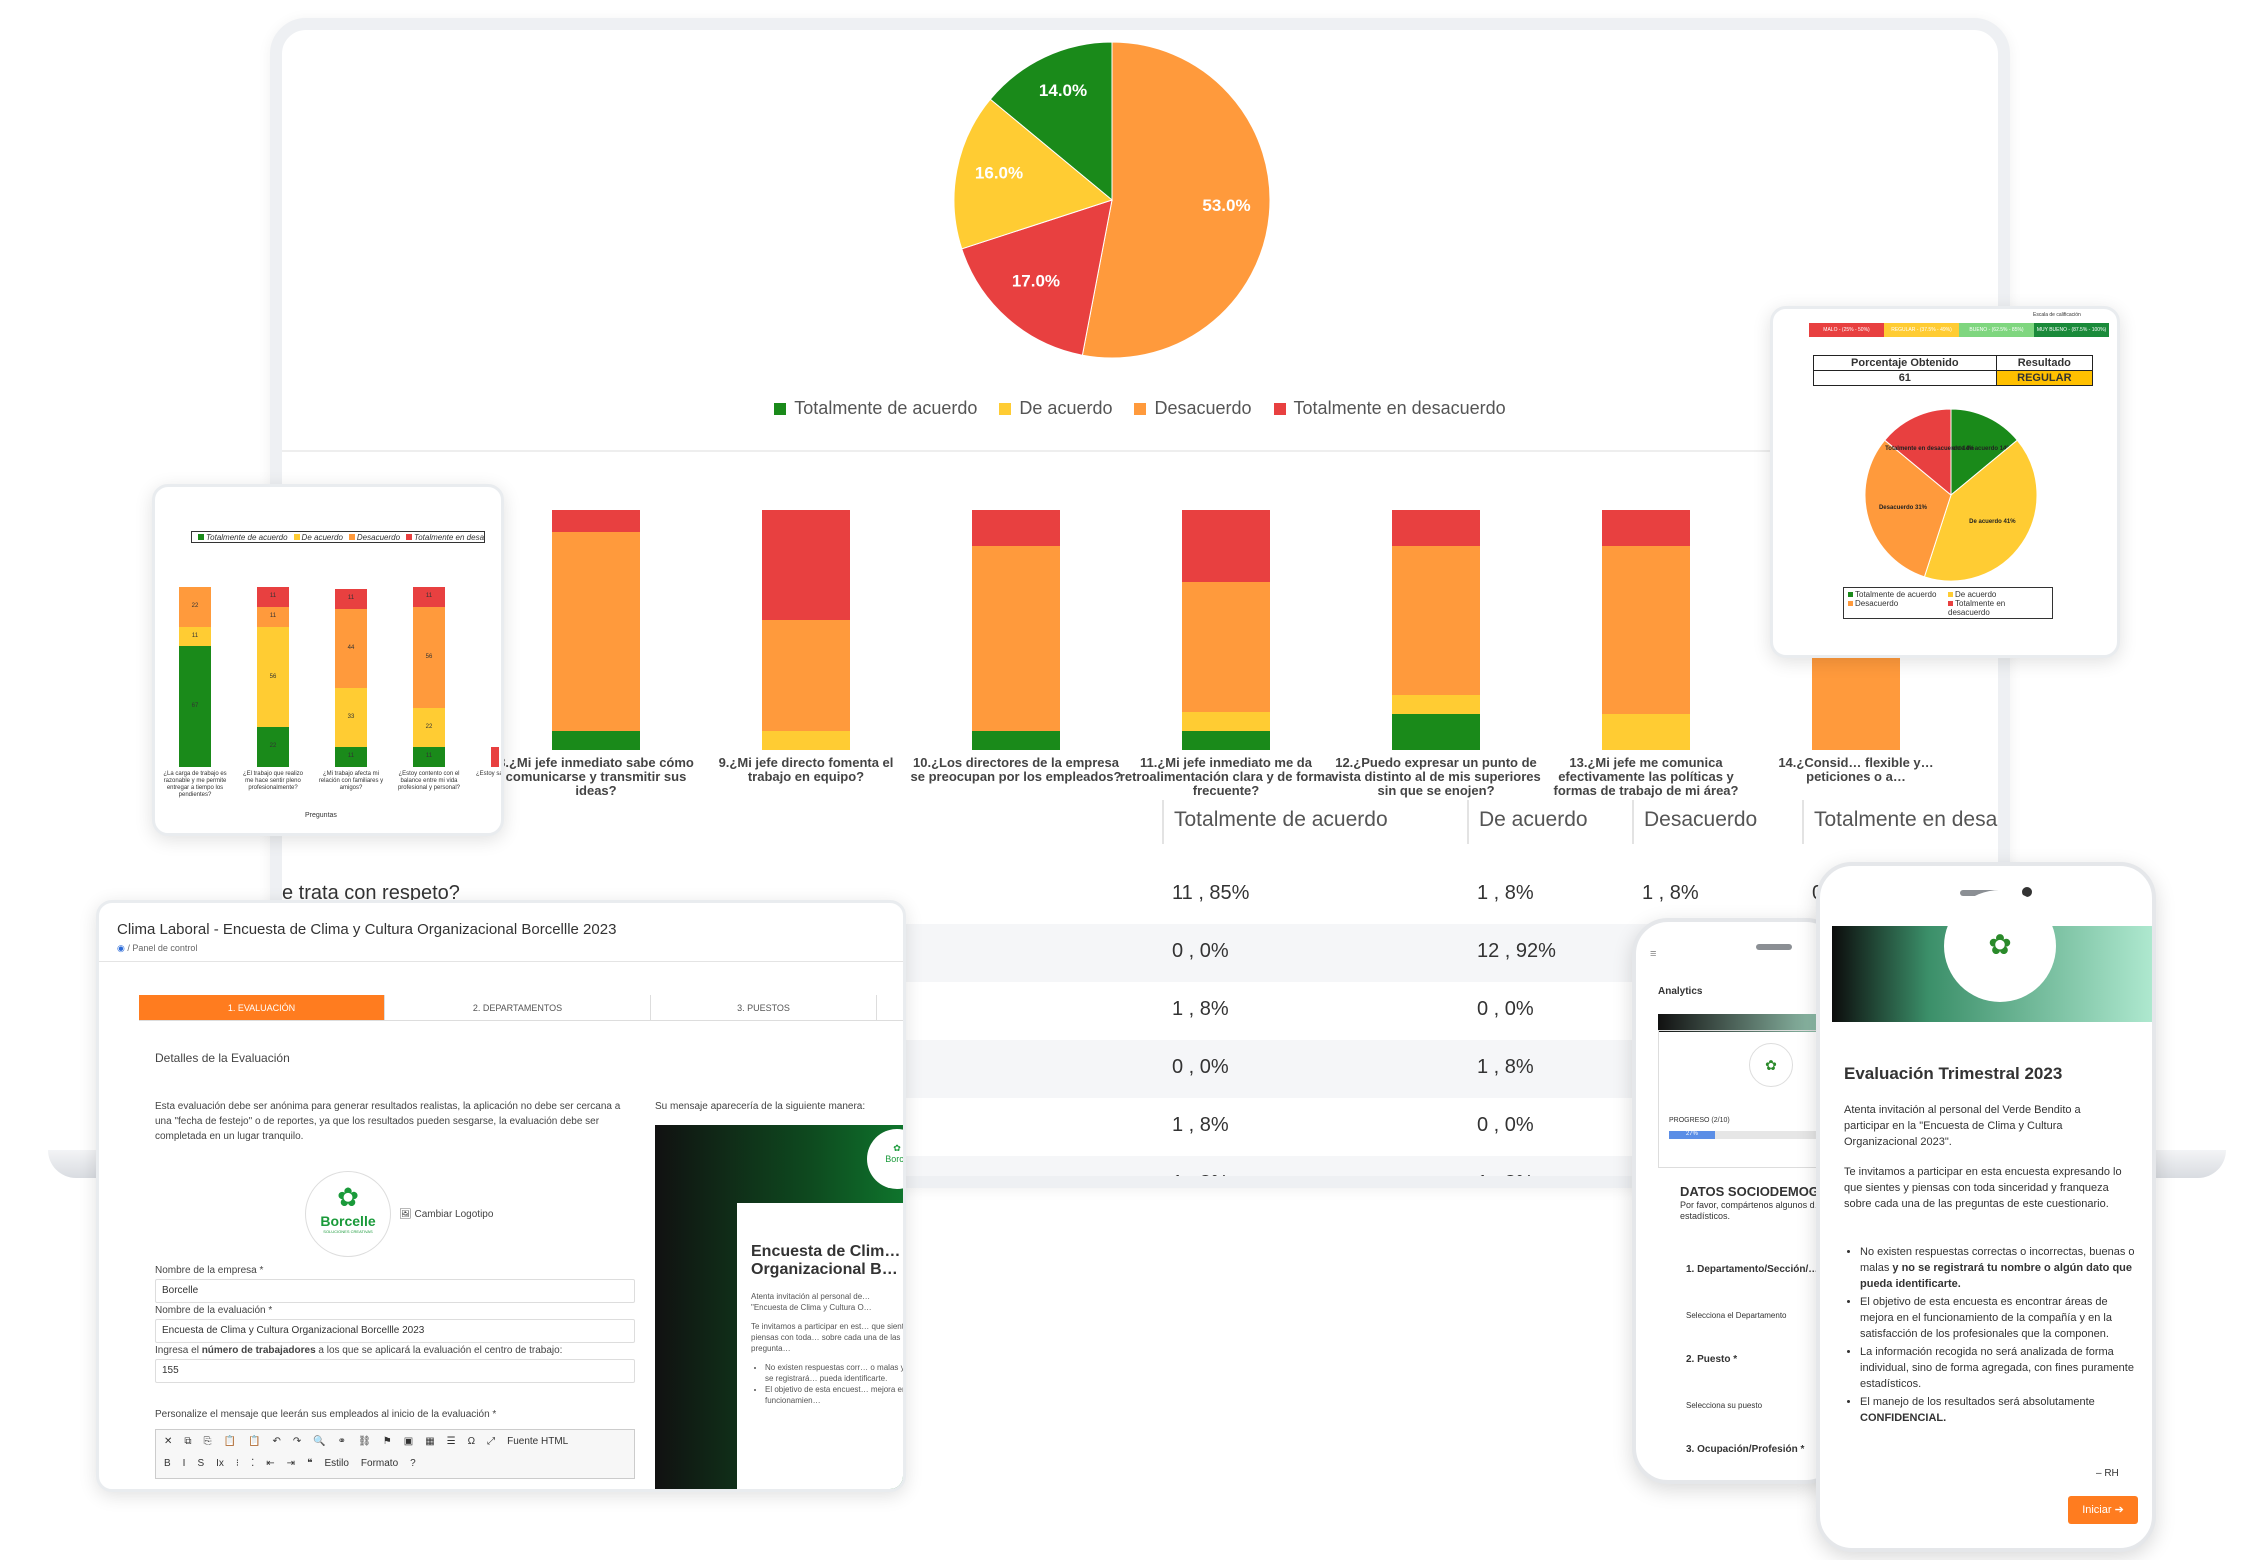 This screenshot has width=2268, height=1560. Describe the element at coordinates (395, 1371) in the screenshot. I see `workers-input: 155` at that location.